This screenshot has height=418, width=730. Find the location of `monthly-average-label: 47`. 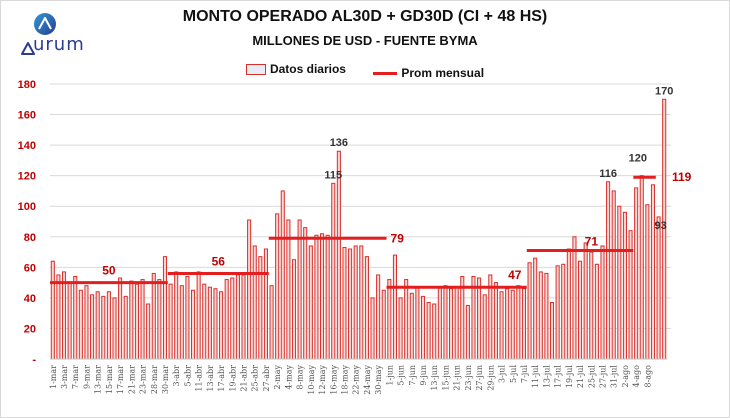

monthly-average-label: 47 is located at coordinates (515, 275).